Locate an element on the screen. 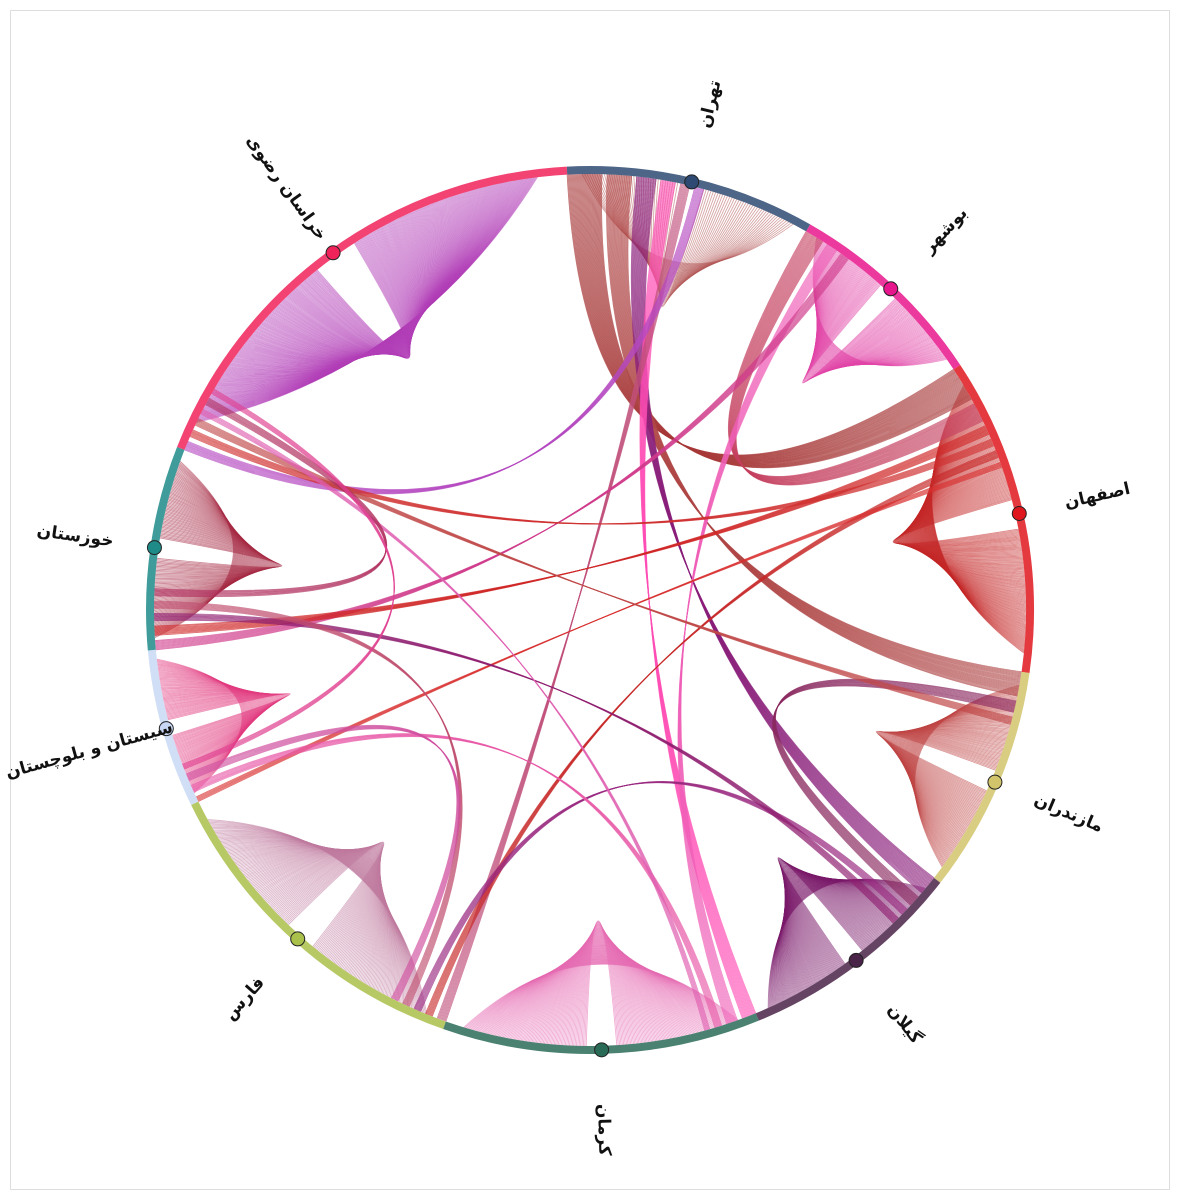  link-n0-n9 is located at coordinates (444, 340).